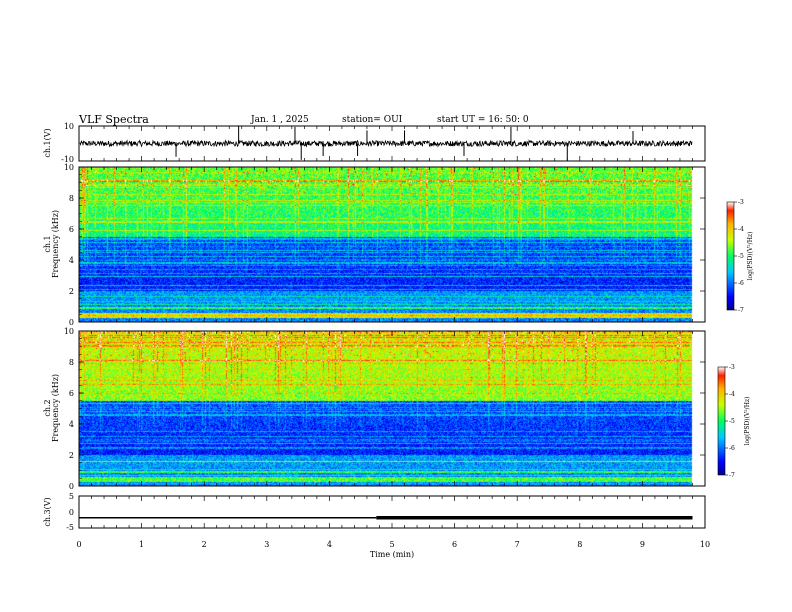  I want to click on x-axis-label: Time (min), so click(392, 554).